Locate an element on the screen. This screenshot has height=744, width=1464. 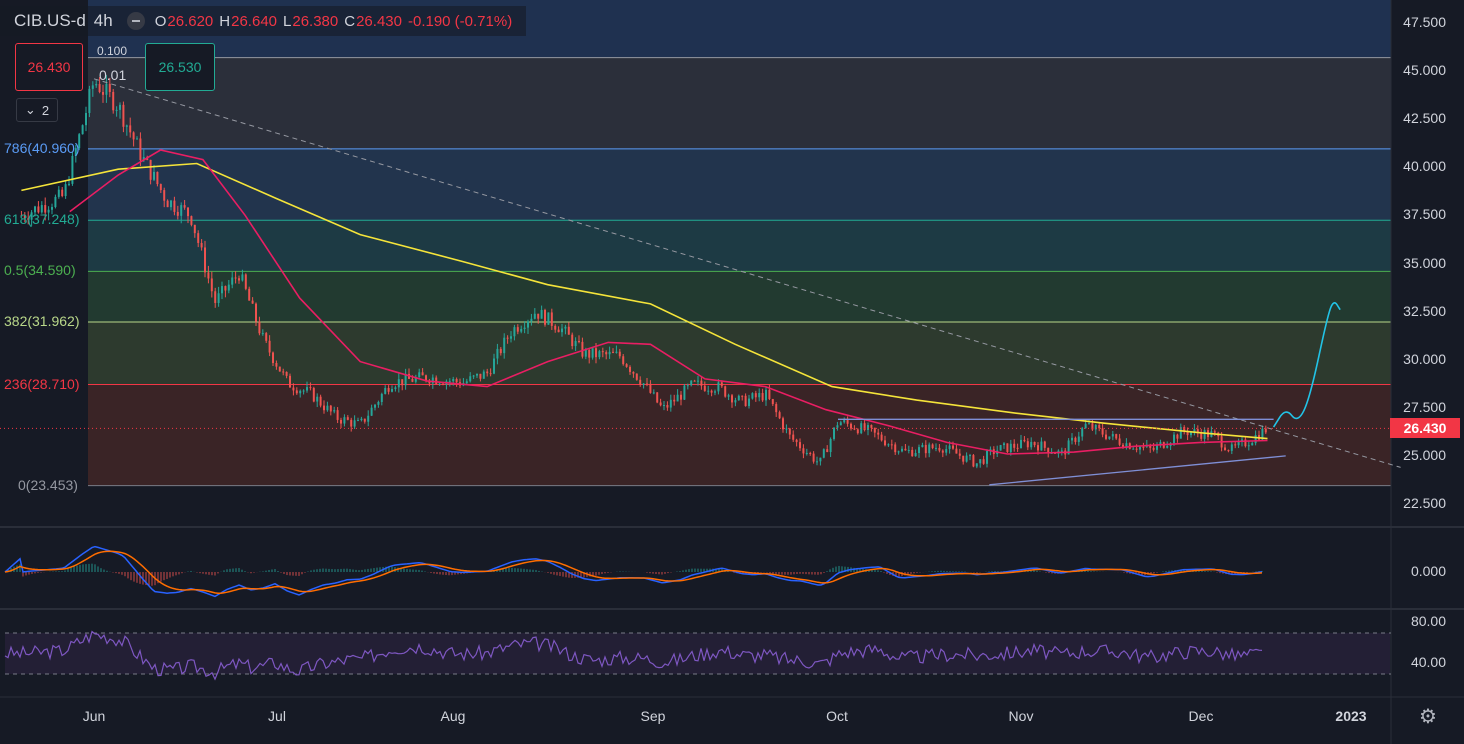
time-axis-label: Jul is located at coordinates (277, 716).